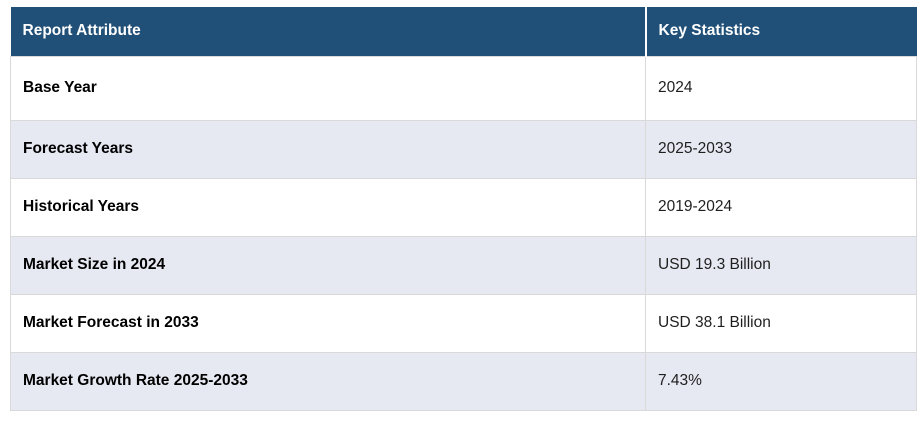  I want to click on header-row: Report Attribute Key Statistics, so click(463, 31).